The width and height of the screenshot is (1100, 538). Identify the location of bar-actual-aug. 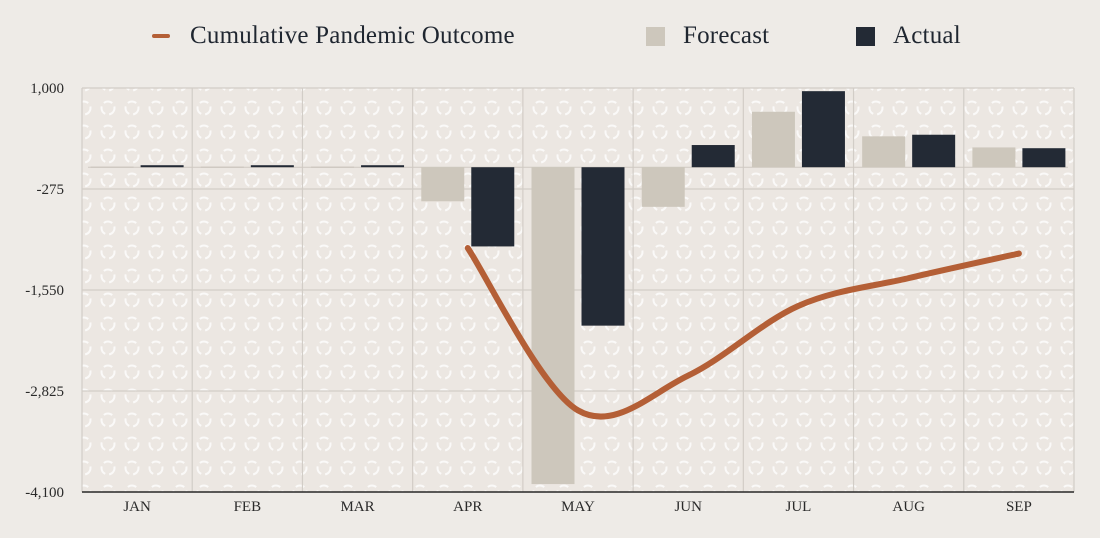
(934, 151).